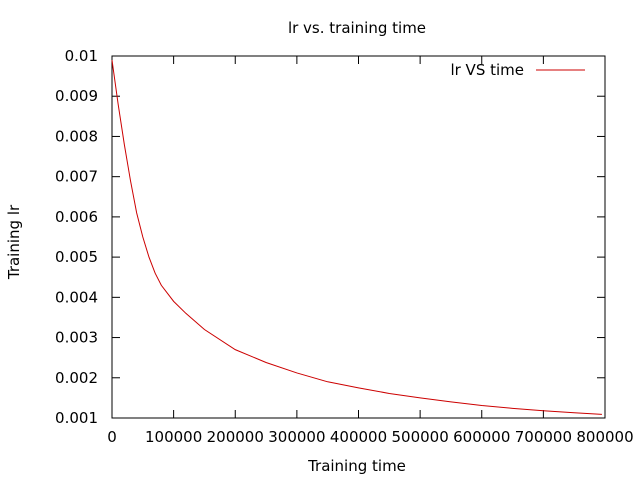 The image size is (640, 480). Describe the element at coordinates (76, 257) in the screenshot. I see `y-tick-label: 0.005` at that location.